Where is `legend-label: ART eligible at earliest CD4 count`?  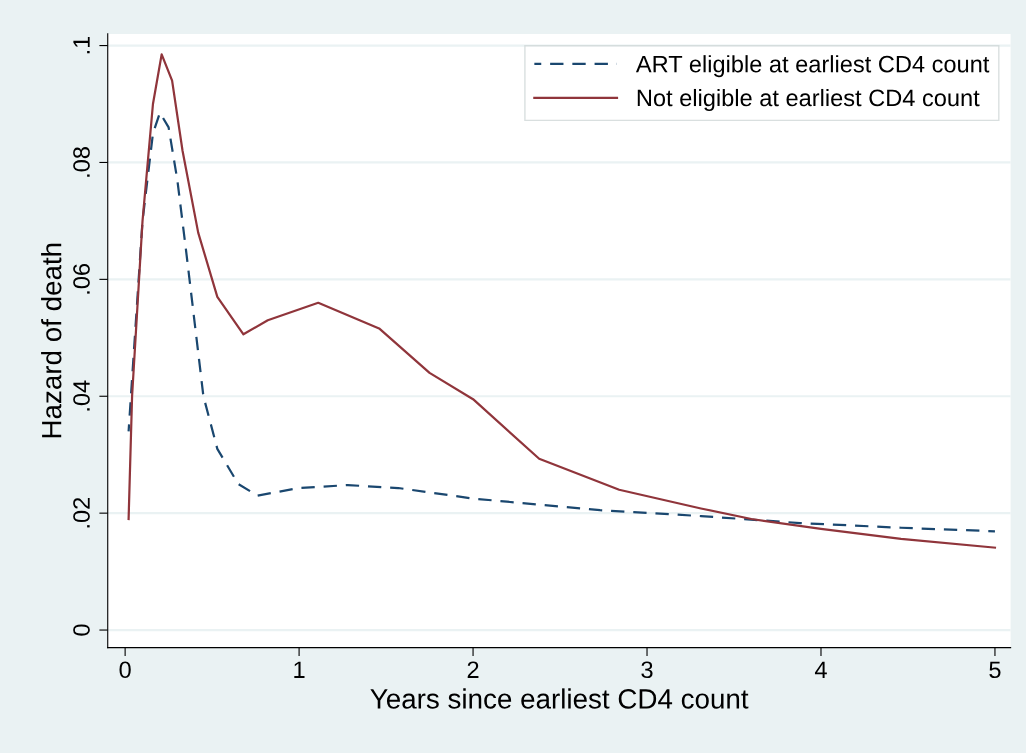
legend-label: ART eligible at earliest CD4 count is located at coordinates (812, 66).